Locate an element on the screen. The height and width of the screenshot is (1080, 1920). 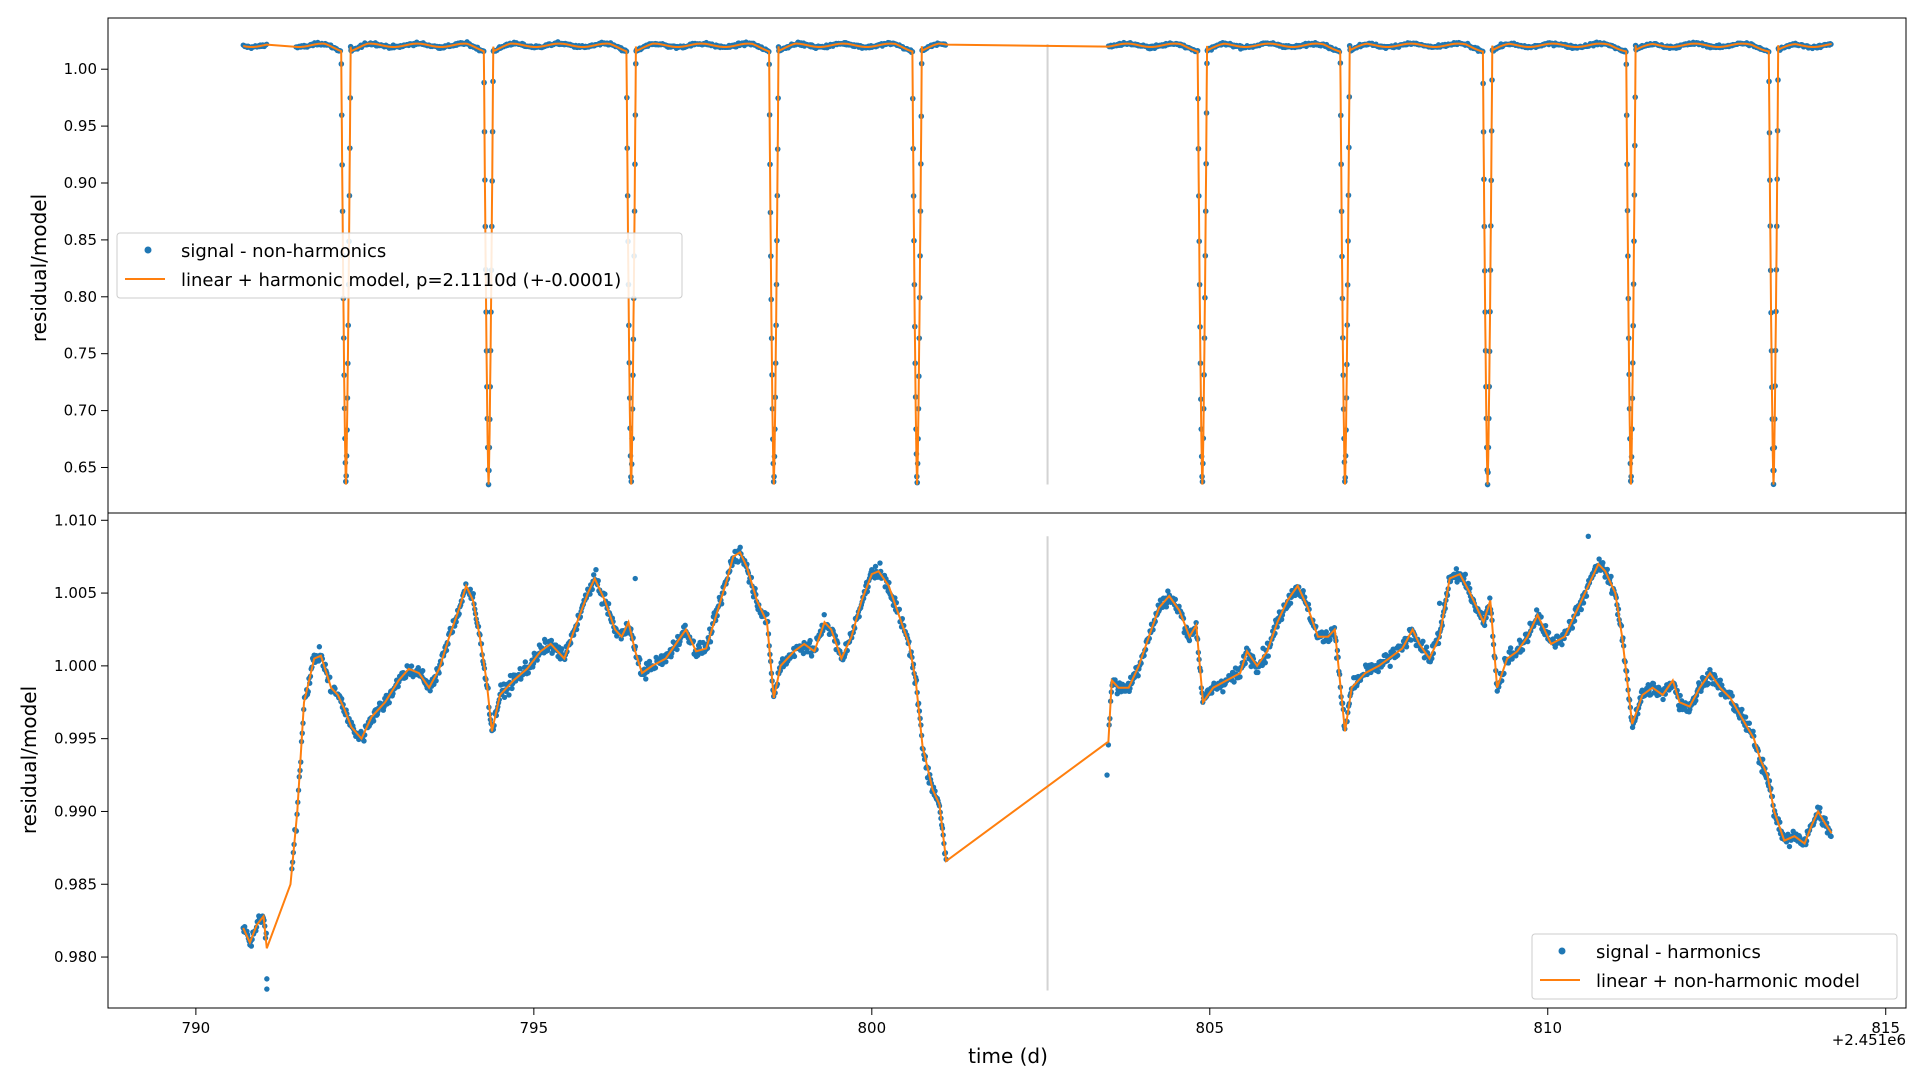
bottom-legend-signal-label: signal - harmonics is located at coordinates (1678, 952).